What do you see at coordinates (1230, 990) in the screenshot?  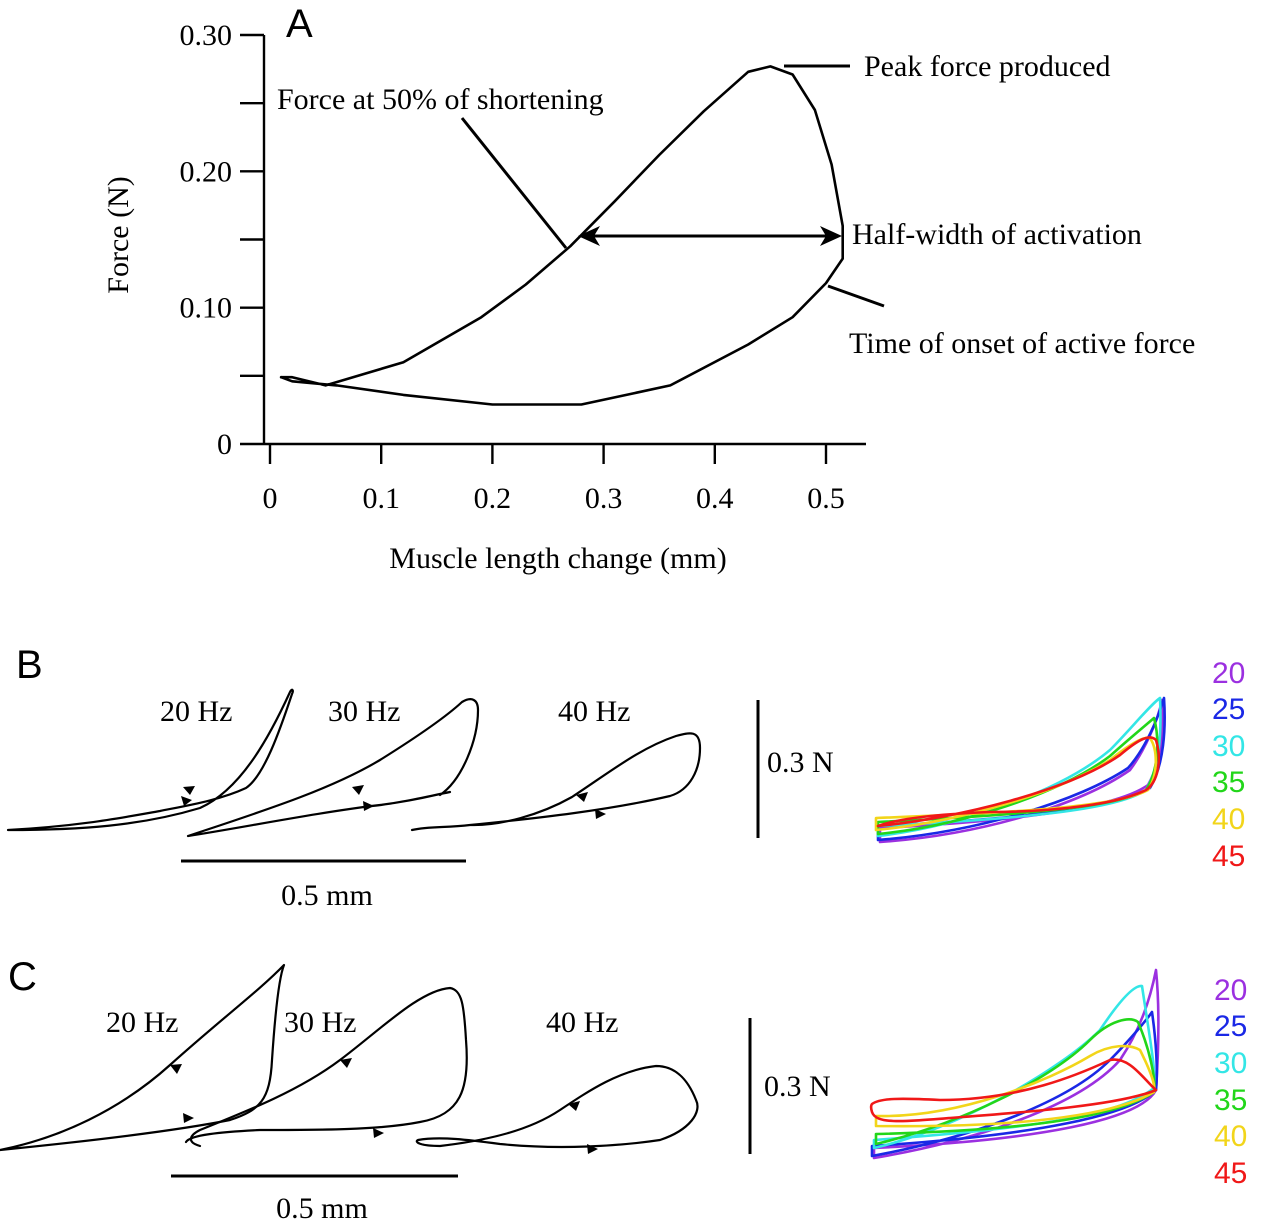 I see `c-legend-20: 20` at bounding box center [1230, 990].